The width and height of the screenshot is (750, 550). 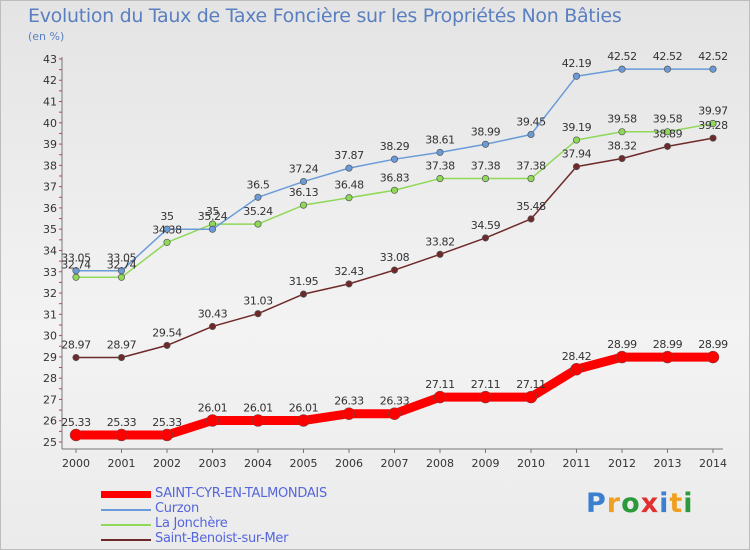 I want to click on y-tick-label: 31, so click(x=50, y=314).